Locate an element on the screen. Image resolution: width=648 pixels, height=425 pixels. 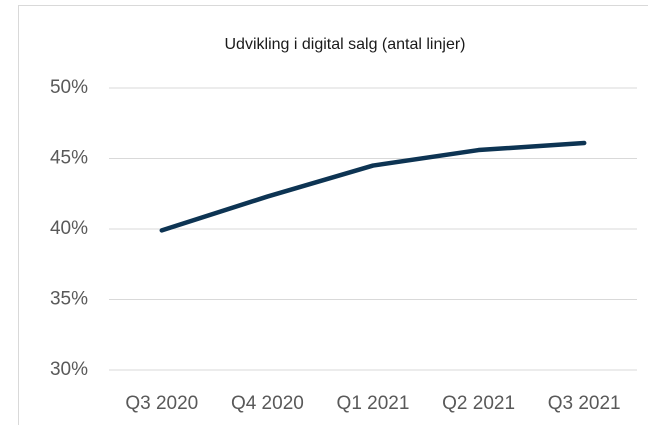
chart-title: Udvikling i digital salg (antal linjer) is located at coordinates (345, 44).